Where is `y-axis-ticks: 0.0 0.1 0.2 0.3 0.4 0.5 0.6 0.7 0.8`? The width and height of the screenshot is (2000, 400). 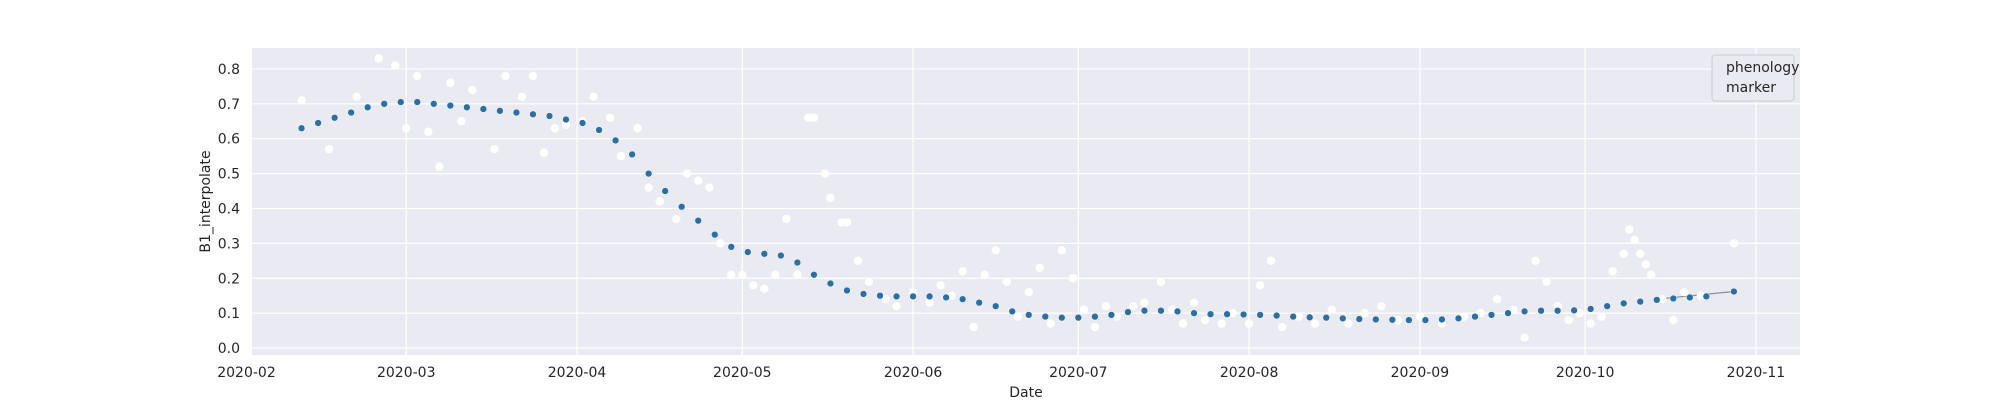 y-axis-ticks: 0.0 0.1 0.2 0.3 0.4 0.5 0.6 0.7 0.8 is located at coordinates (229, 209).